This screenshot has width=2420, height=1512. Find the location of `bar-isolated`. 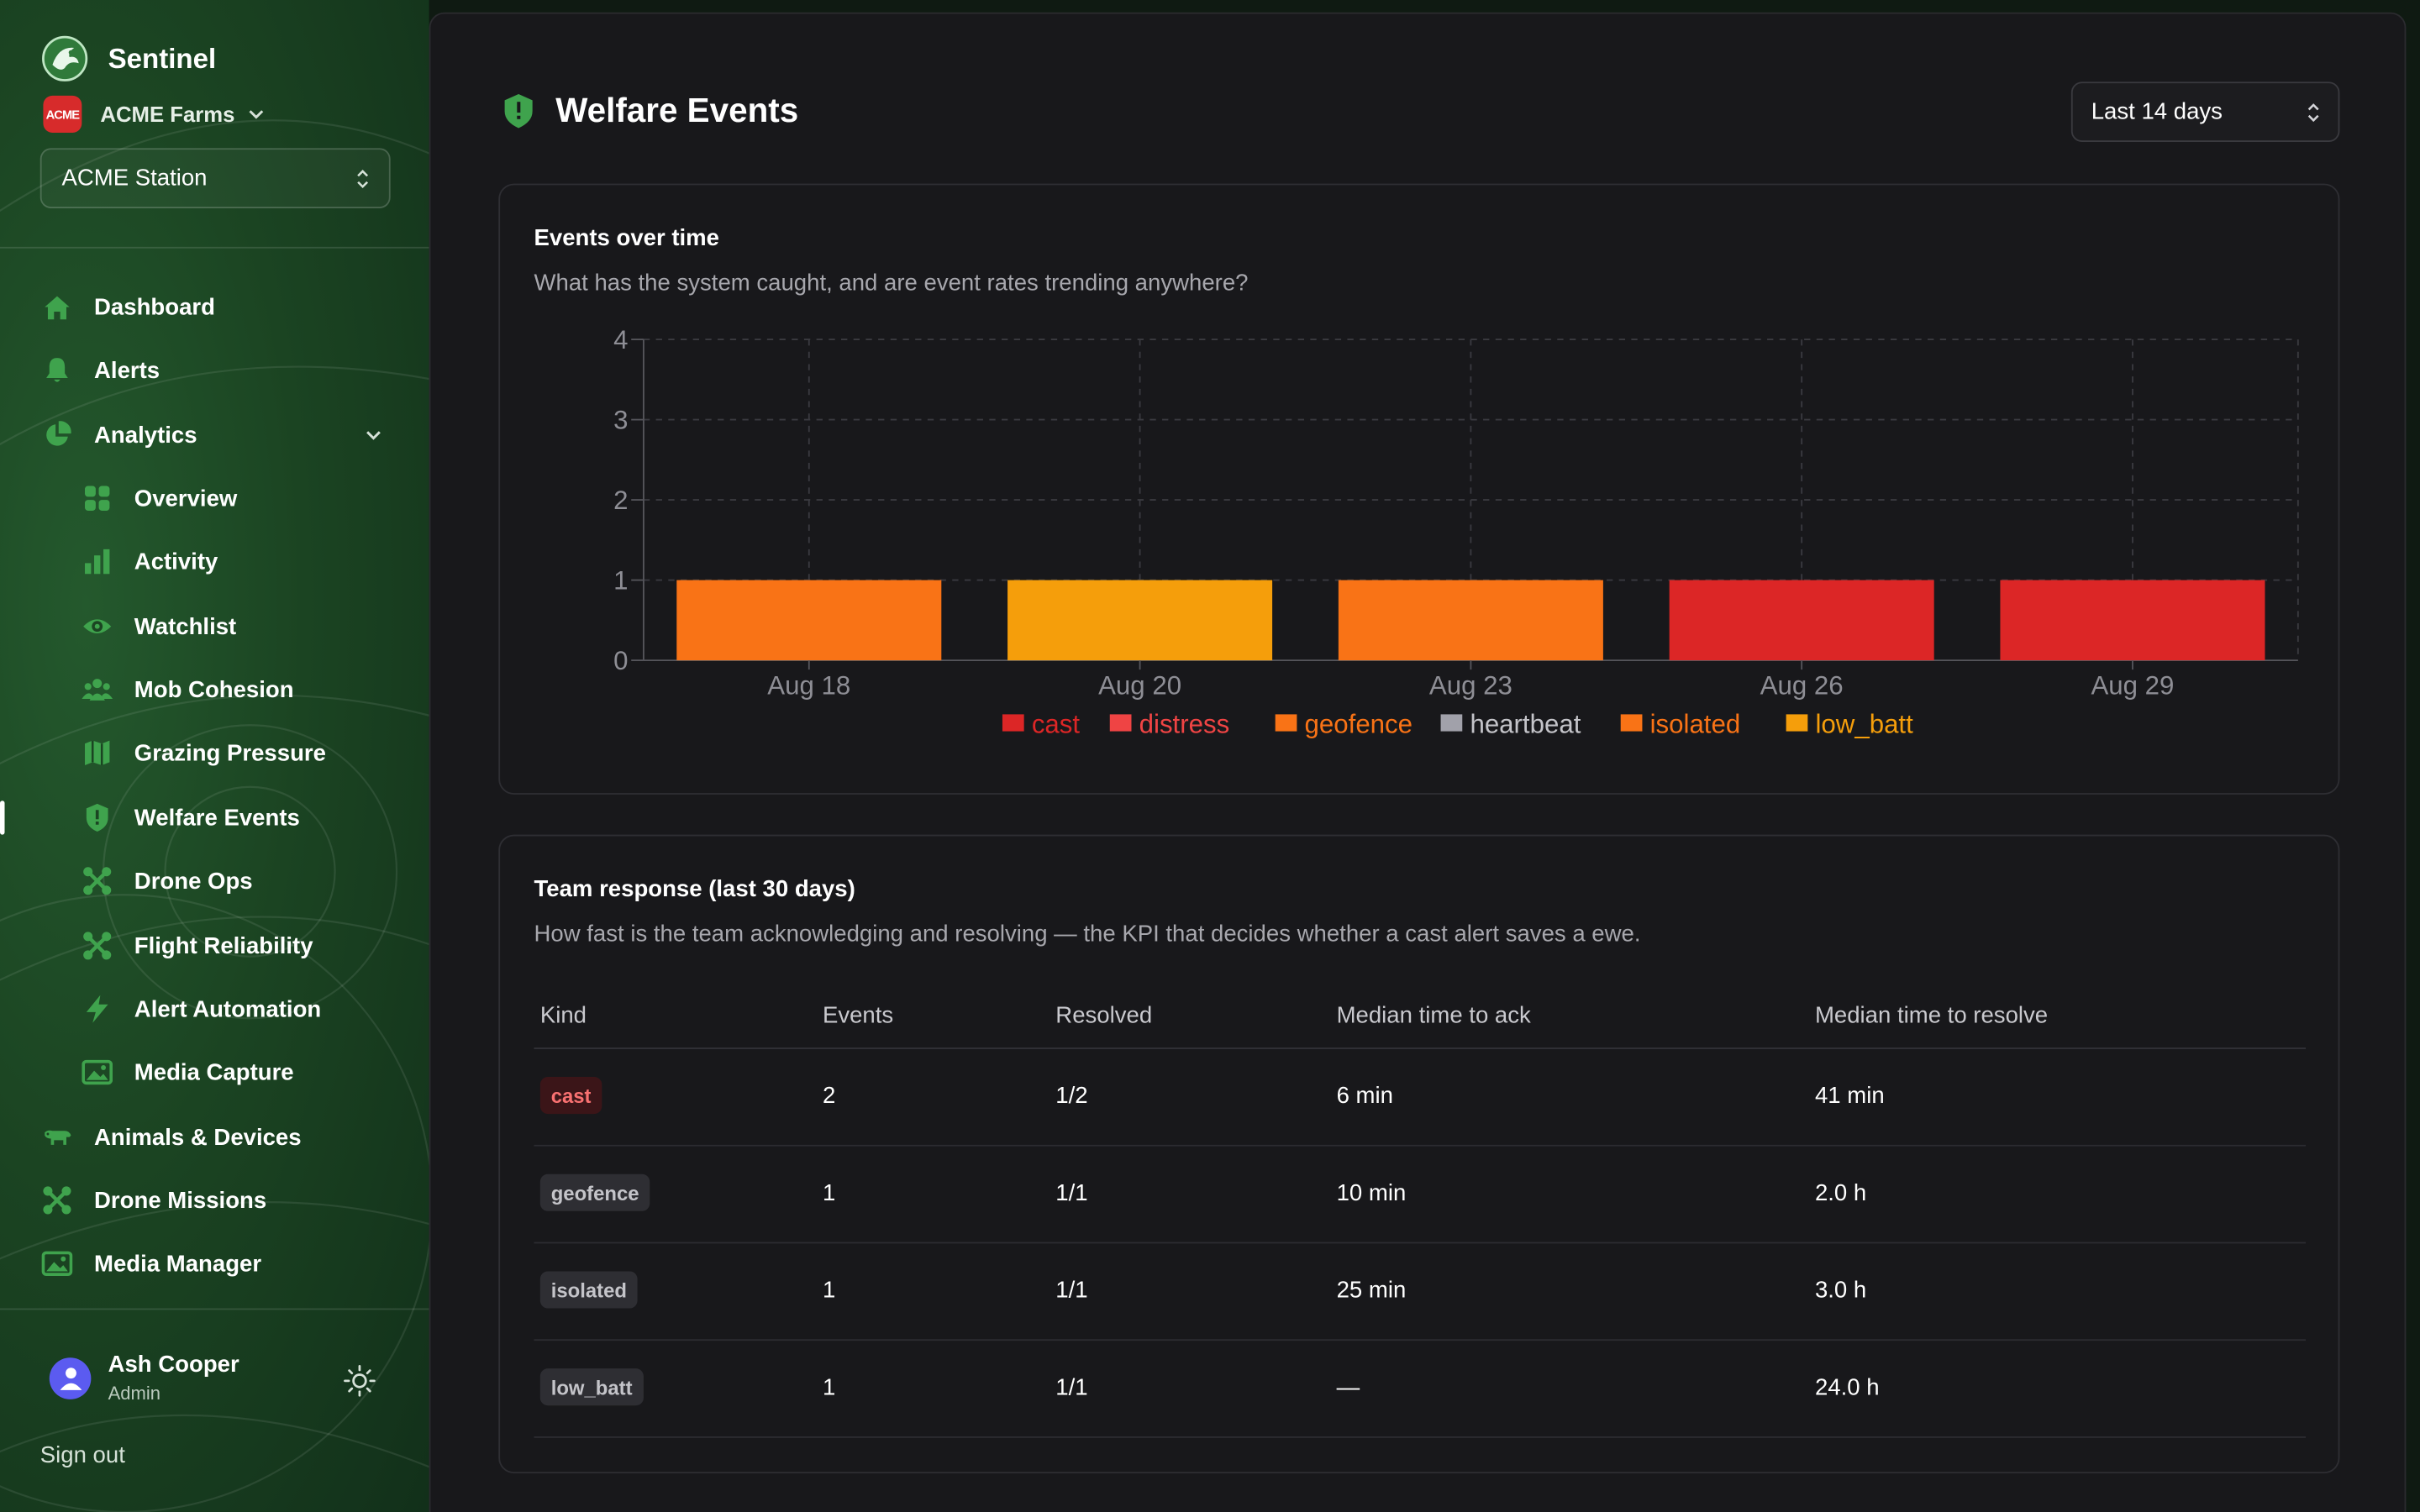

bar-isolated is located at coordinates (809, 620).